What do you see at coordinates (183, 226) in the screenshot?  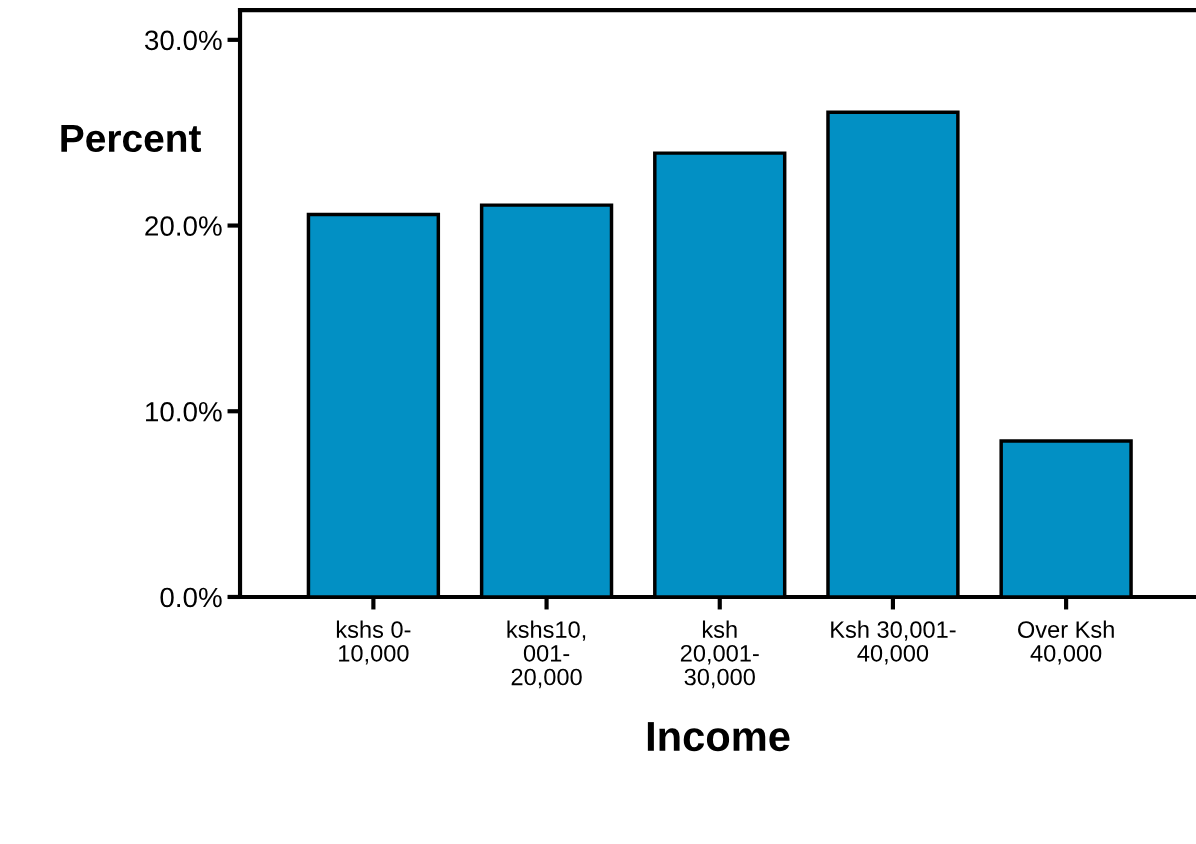 I see `y-tick-label: 20.0%` at bounding box center [183, 226].